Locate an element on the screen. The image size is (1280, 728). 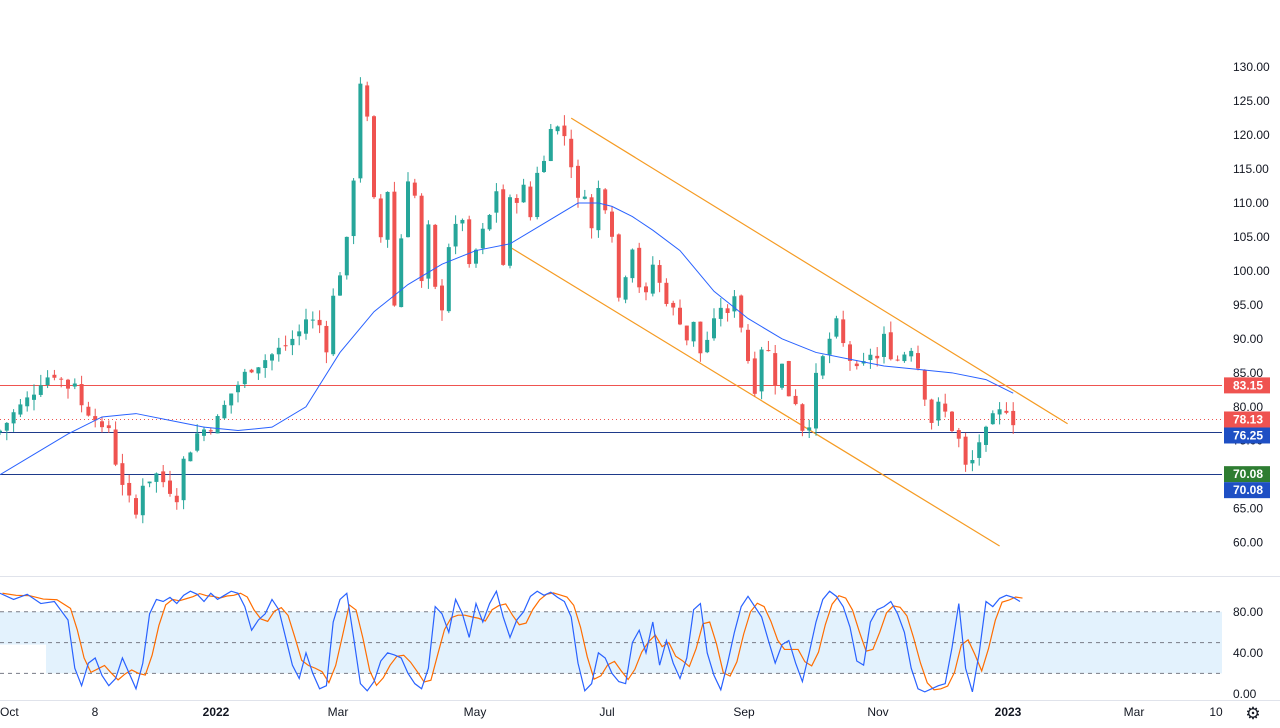
price-tick-label: 85.00 is located at coordinates (1248, 373).